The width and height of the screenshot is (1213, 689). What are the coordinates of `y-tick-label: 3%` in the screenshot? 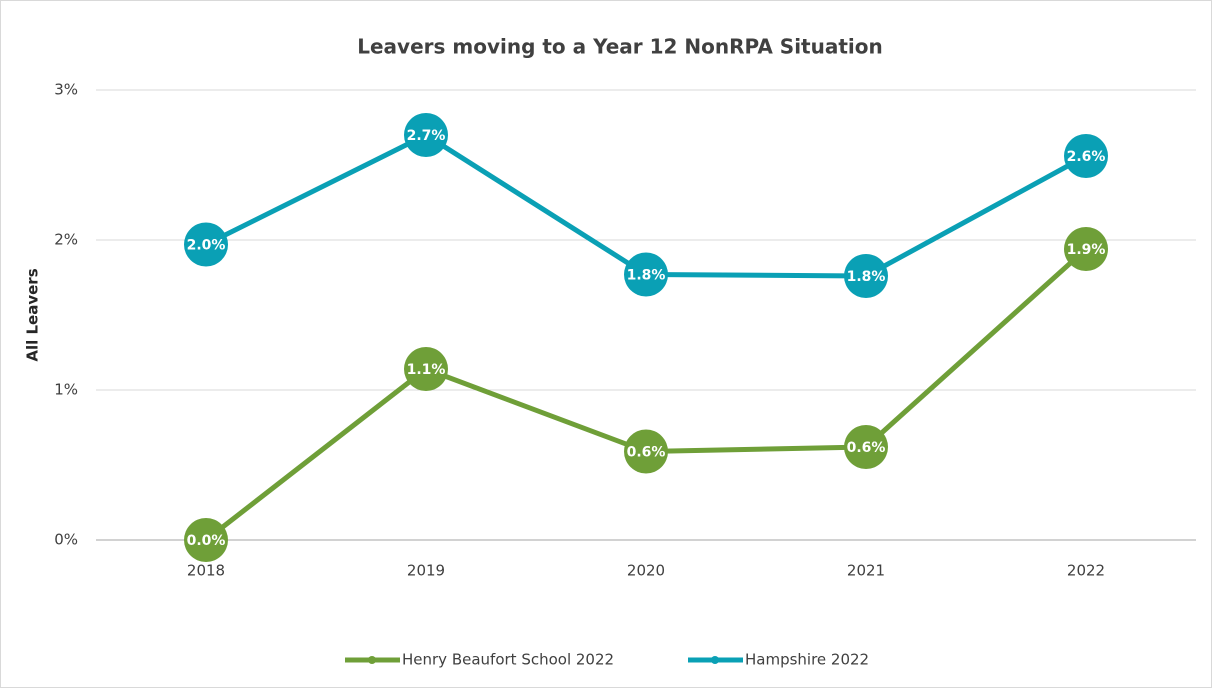 It's located at (66, 90).